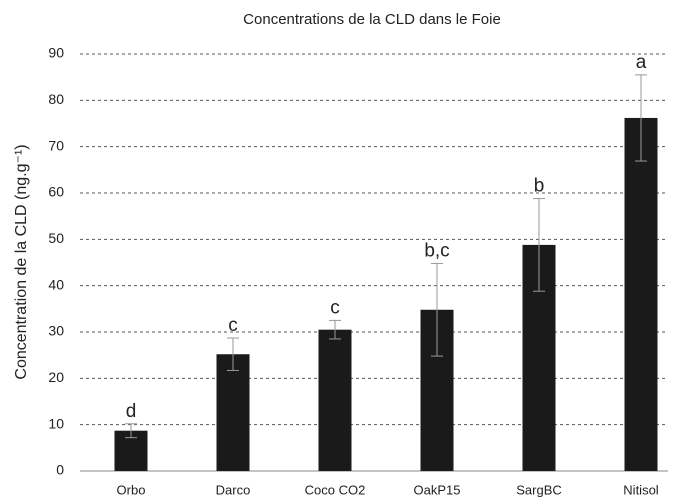  Describe the element at coordinates (56, 331) in the screenshot. I see `y-tick-label: 30` at that location.